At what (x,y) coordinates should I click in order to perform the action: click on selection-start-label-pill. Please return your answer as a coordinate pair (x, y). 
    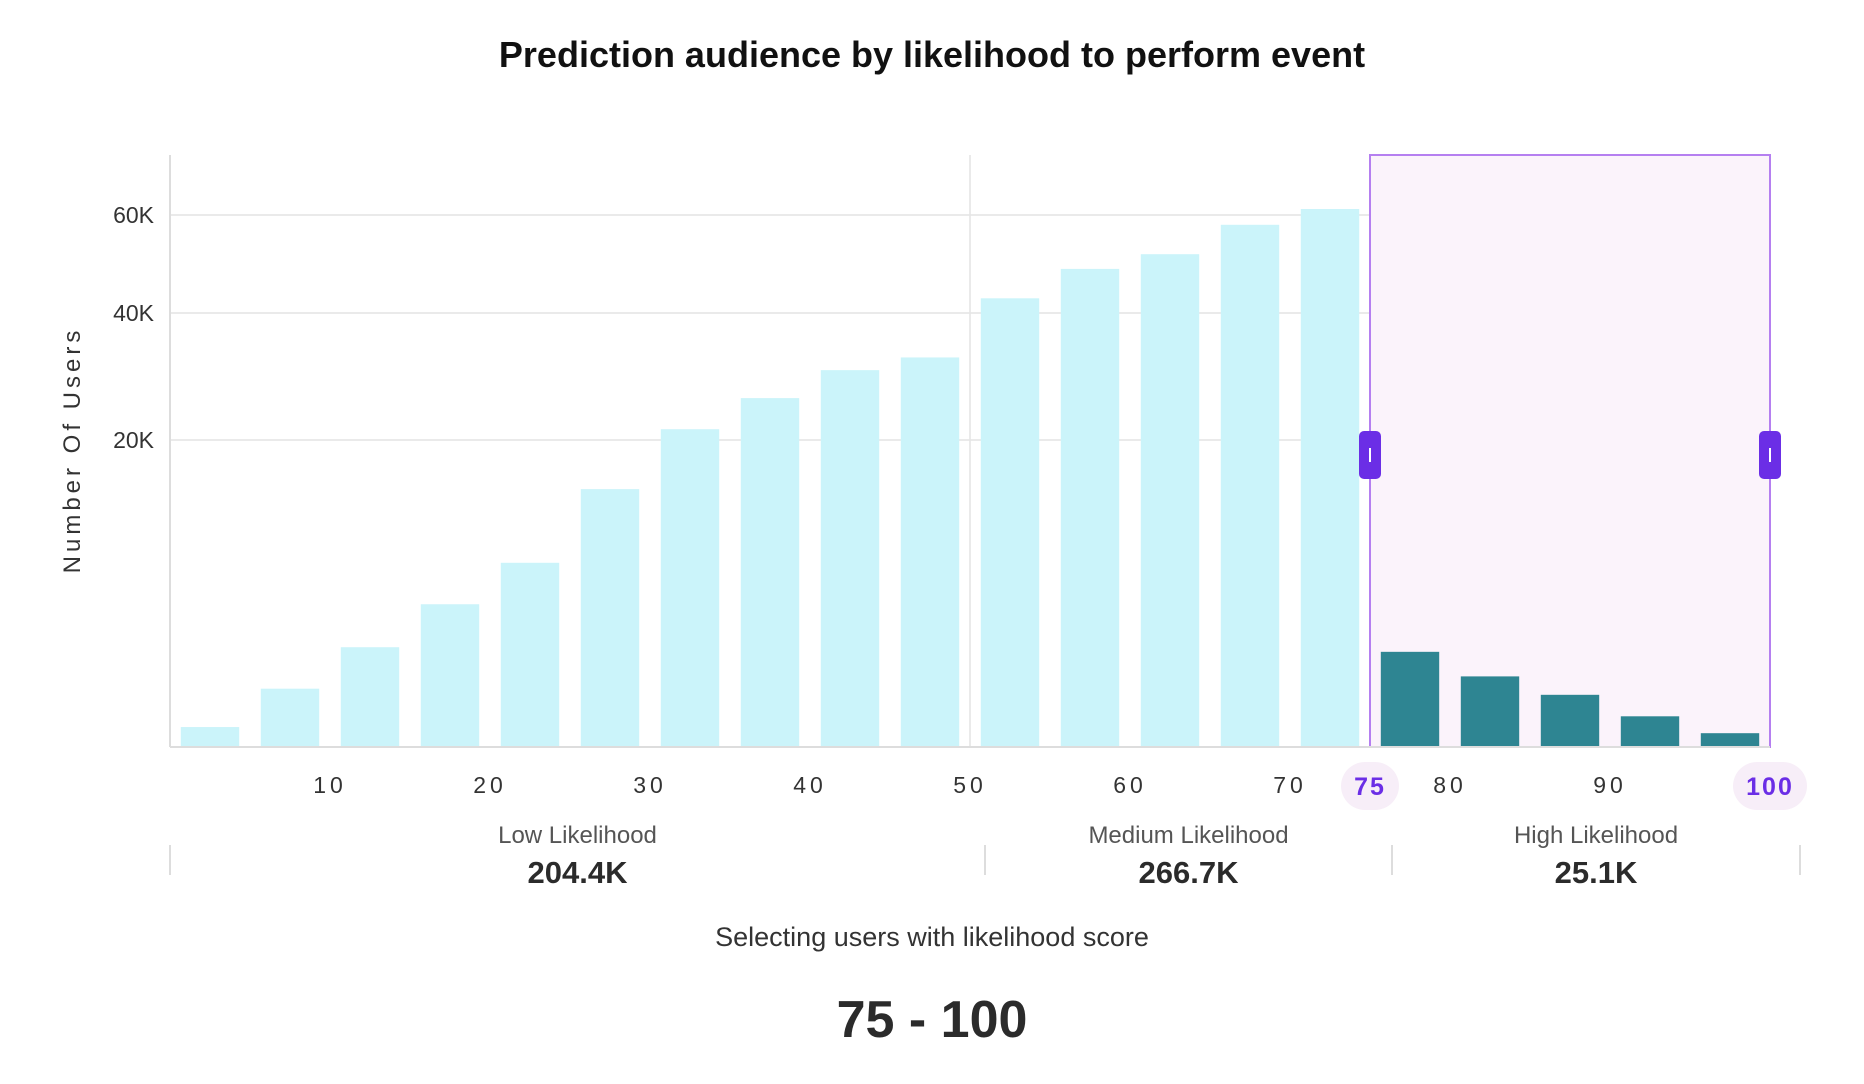
    Looking at the image, I should click on (1370, 786).